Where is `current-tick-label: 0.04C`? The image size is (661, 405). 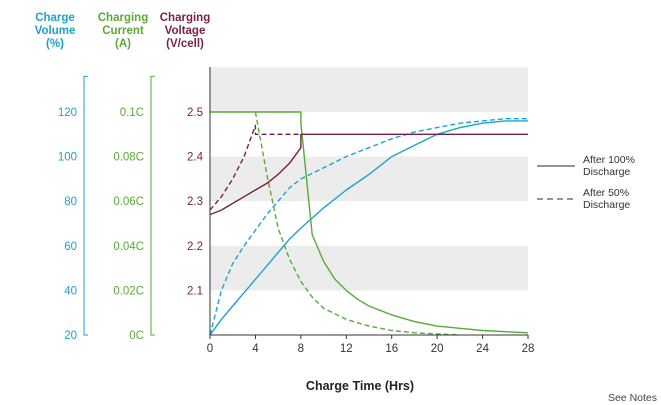 current-tick-label: 0.04C is located at coordinates (128, 247).